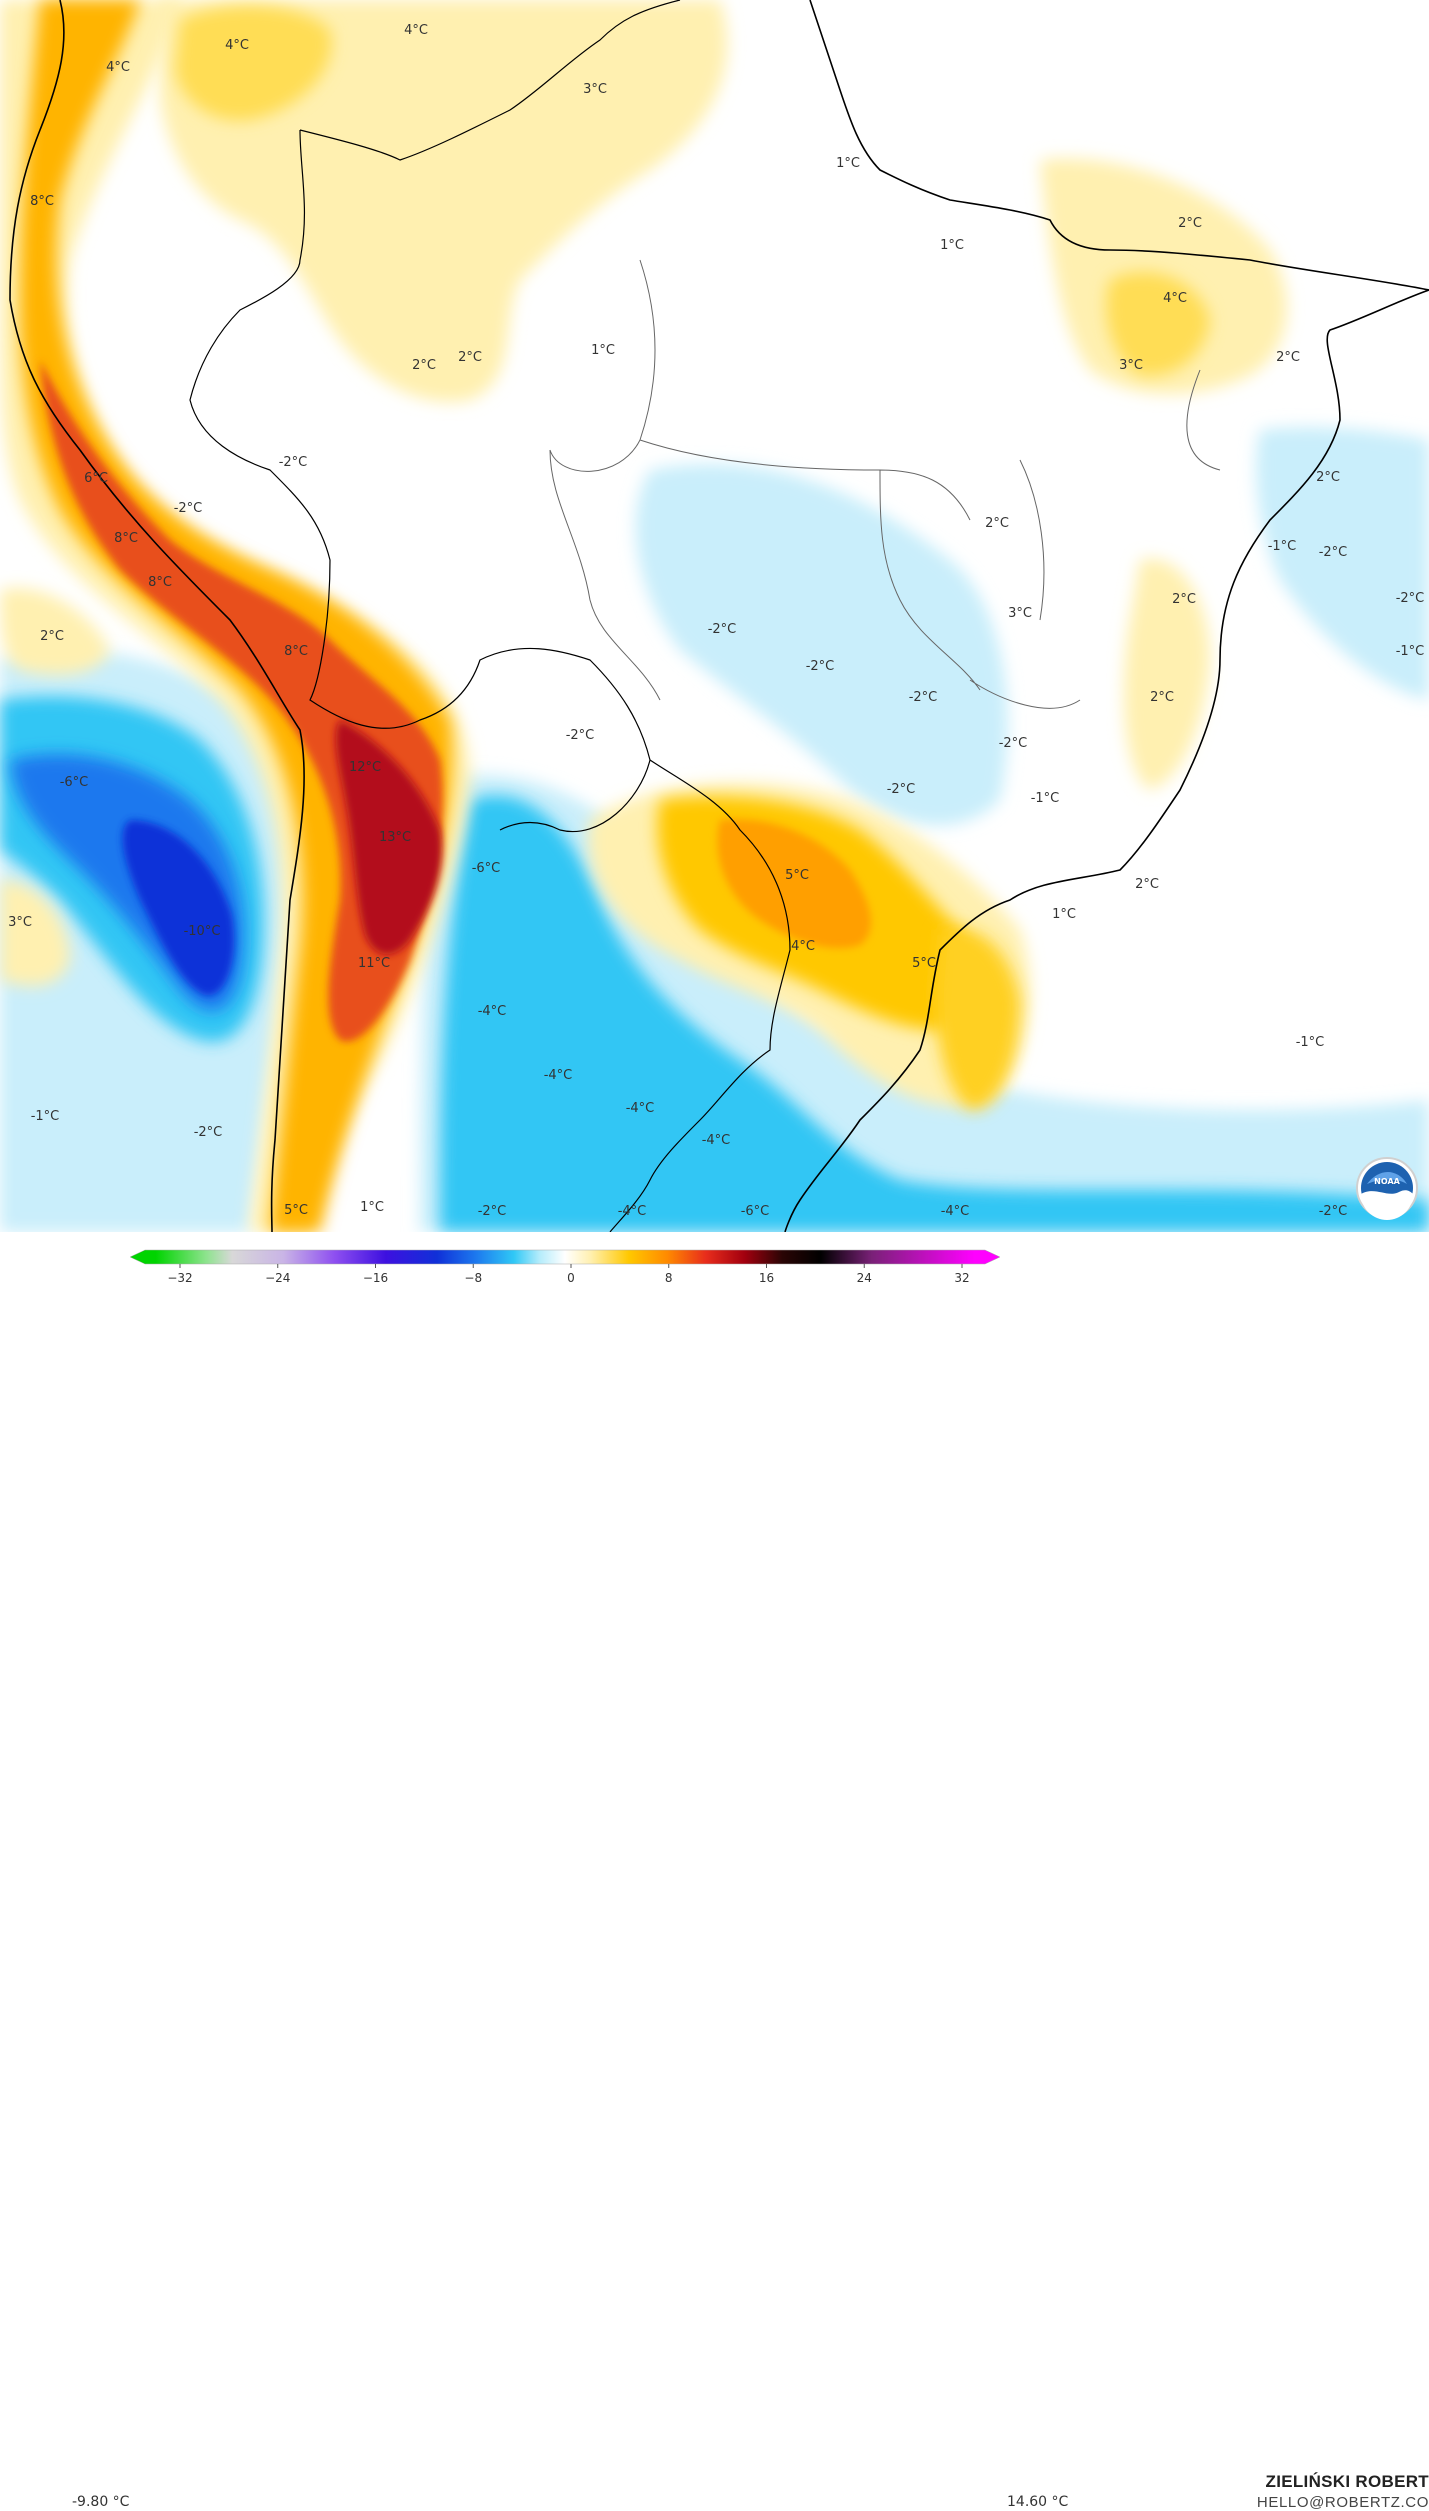 This screenshot has width=1429, height=2511. Describe the element at coordinates (395, 837) in the screenshot. I see `temperature-label: 13°C` at that location.